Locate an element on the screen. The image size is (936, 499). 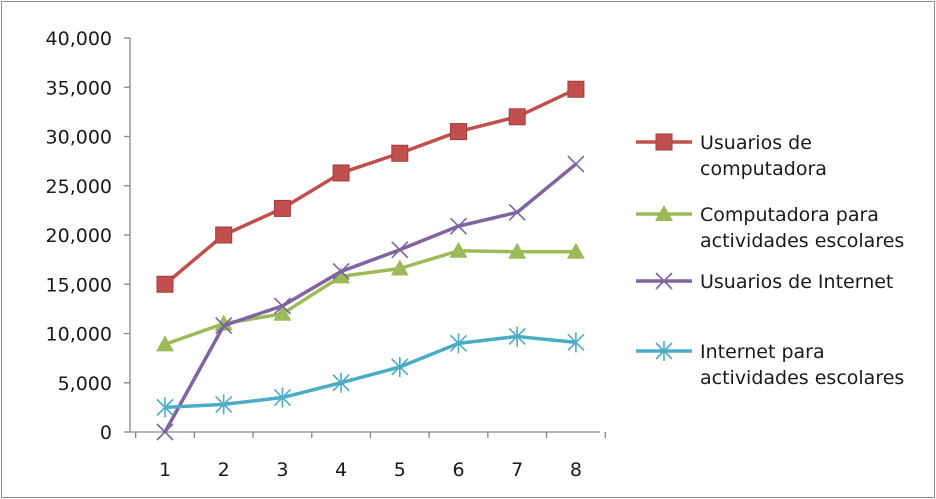
x-tick-label: 6 is located at coordinates (458, 470).